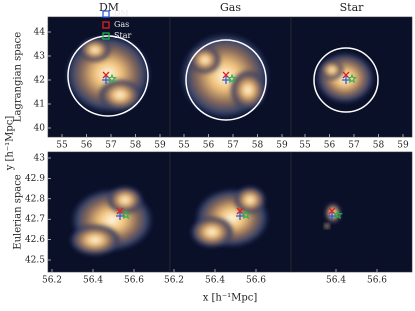  I want to click on legend-label: DM, so click(121, 13).